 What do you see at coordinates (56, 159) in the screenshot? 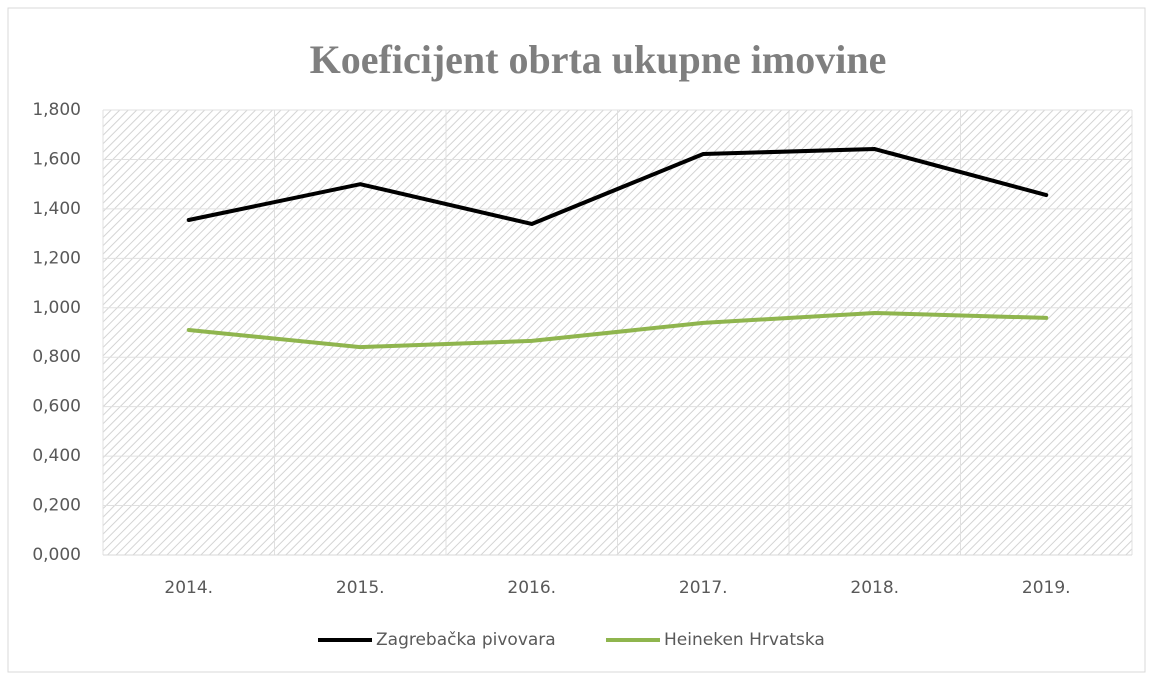
I see `y-tick-label: 1,600` at bounding box center [56, 159].